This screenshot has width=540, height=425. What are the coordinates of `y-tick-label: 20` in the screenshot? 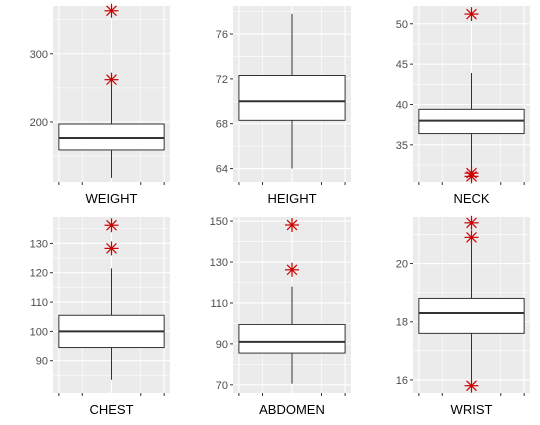 It's located at (402, 265).